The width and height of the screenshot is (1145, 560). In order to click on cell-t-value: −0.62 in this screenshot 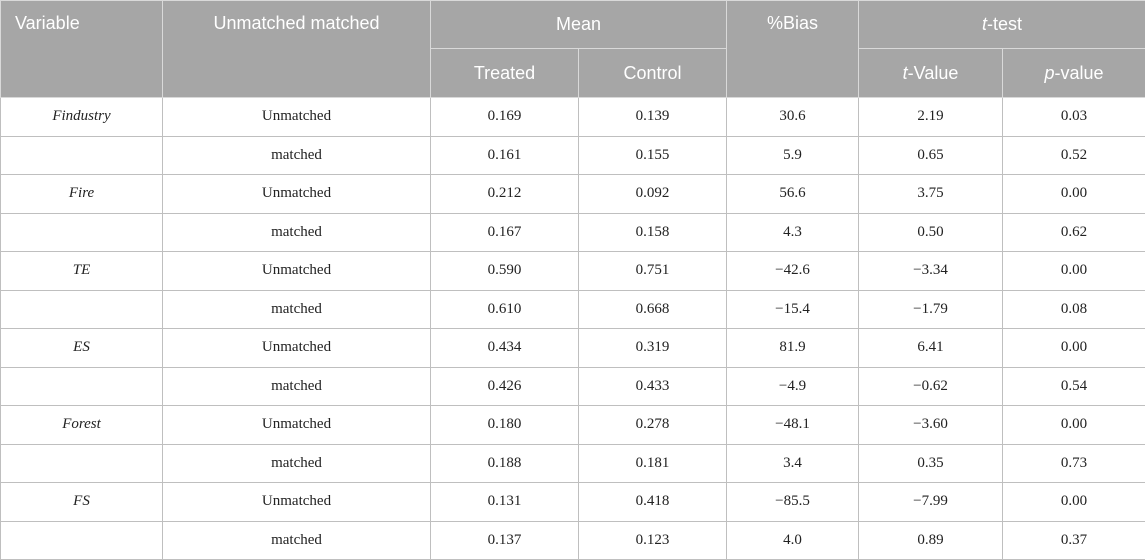, I will do `click(931, 386)`.